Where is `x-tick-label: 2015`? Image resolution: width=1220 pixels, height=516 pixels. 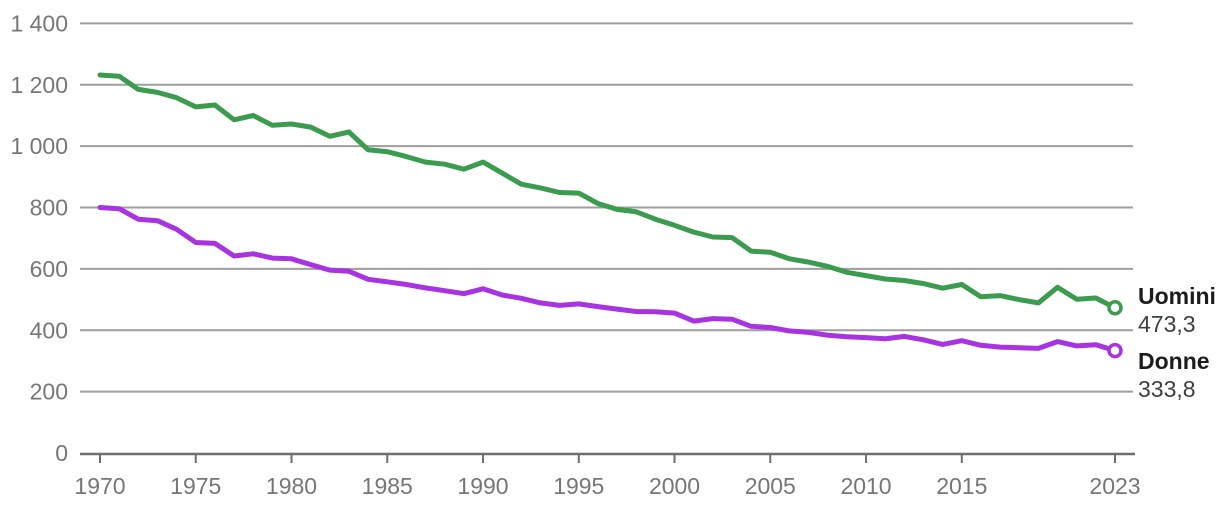
x-tick-label: 2015 is located at coordinates (961, 486).